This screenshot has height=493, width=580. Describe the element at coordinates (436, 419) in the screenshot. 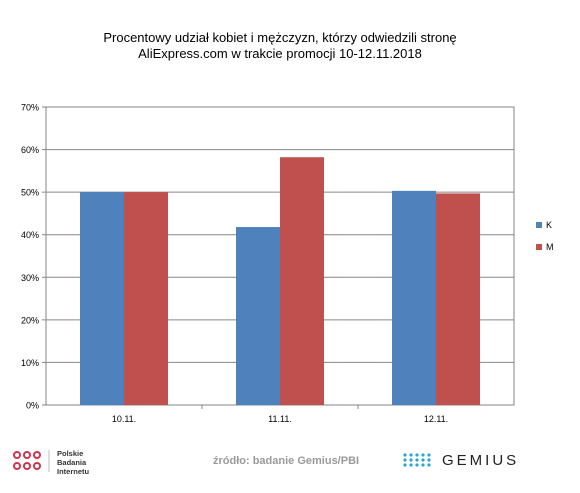

I see `x-tick-label: 12.11.` at that location.